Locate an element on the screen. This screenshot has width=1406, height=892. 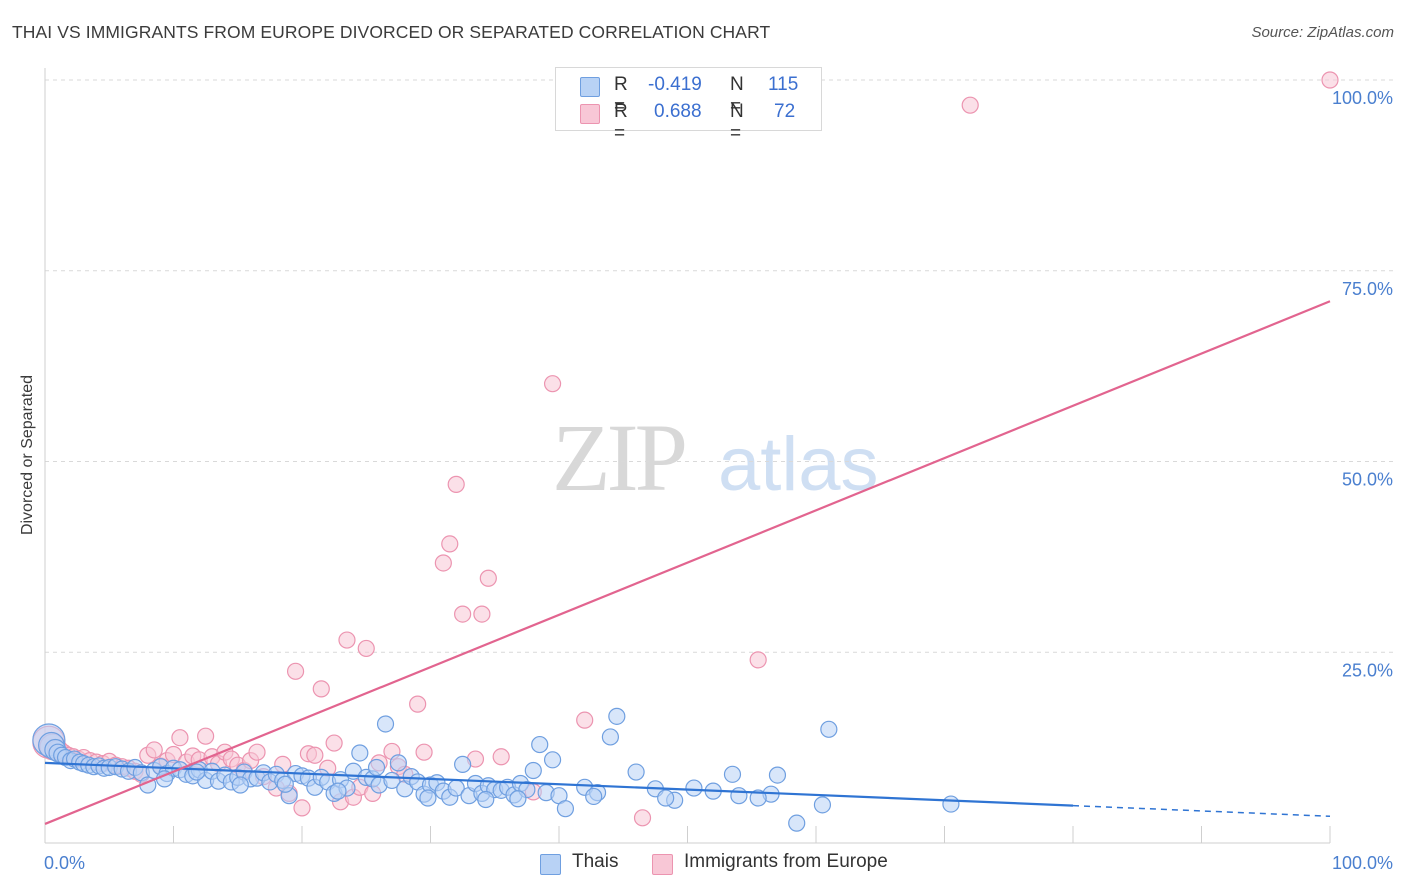
x-tick-label-min: 0.0% is located at coordinates (64, 863).